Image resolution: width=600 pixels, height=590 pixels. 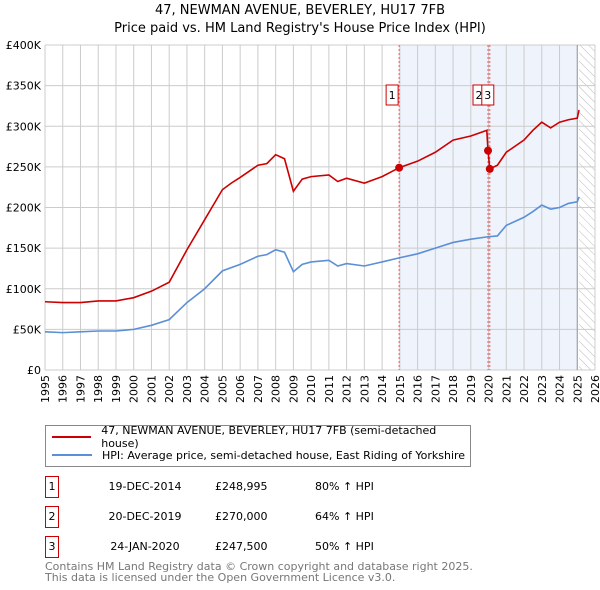 I want to click on x-tick-label: 1996, so click(x=63, y=389).